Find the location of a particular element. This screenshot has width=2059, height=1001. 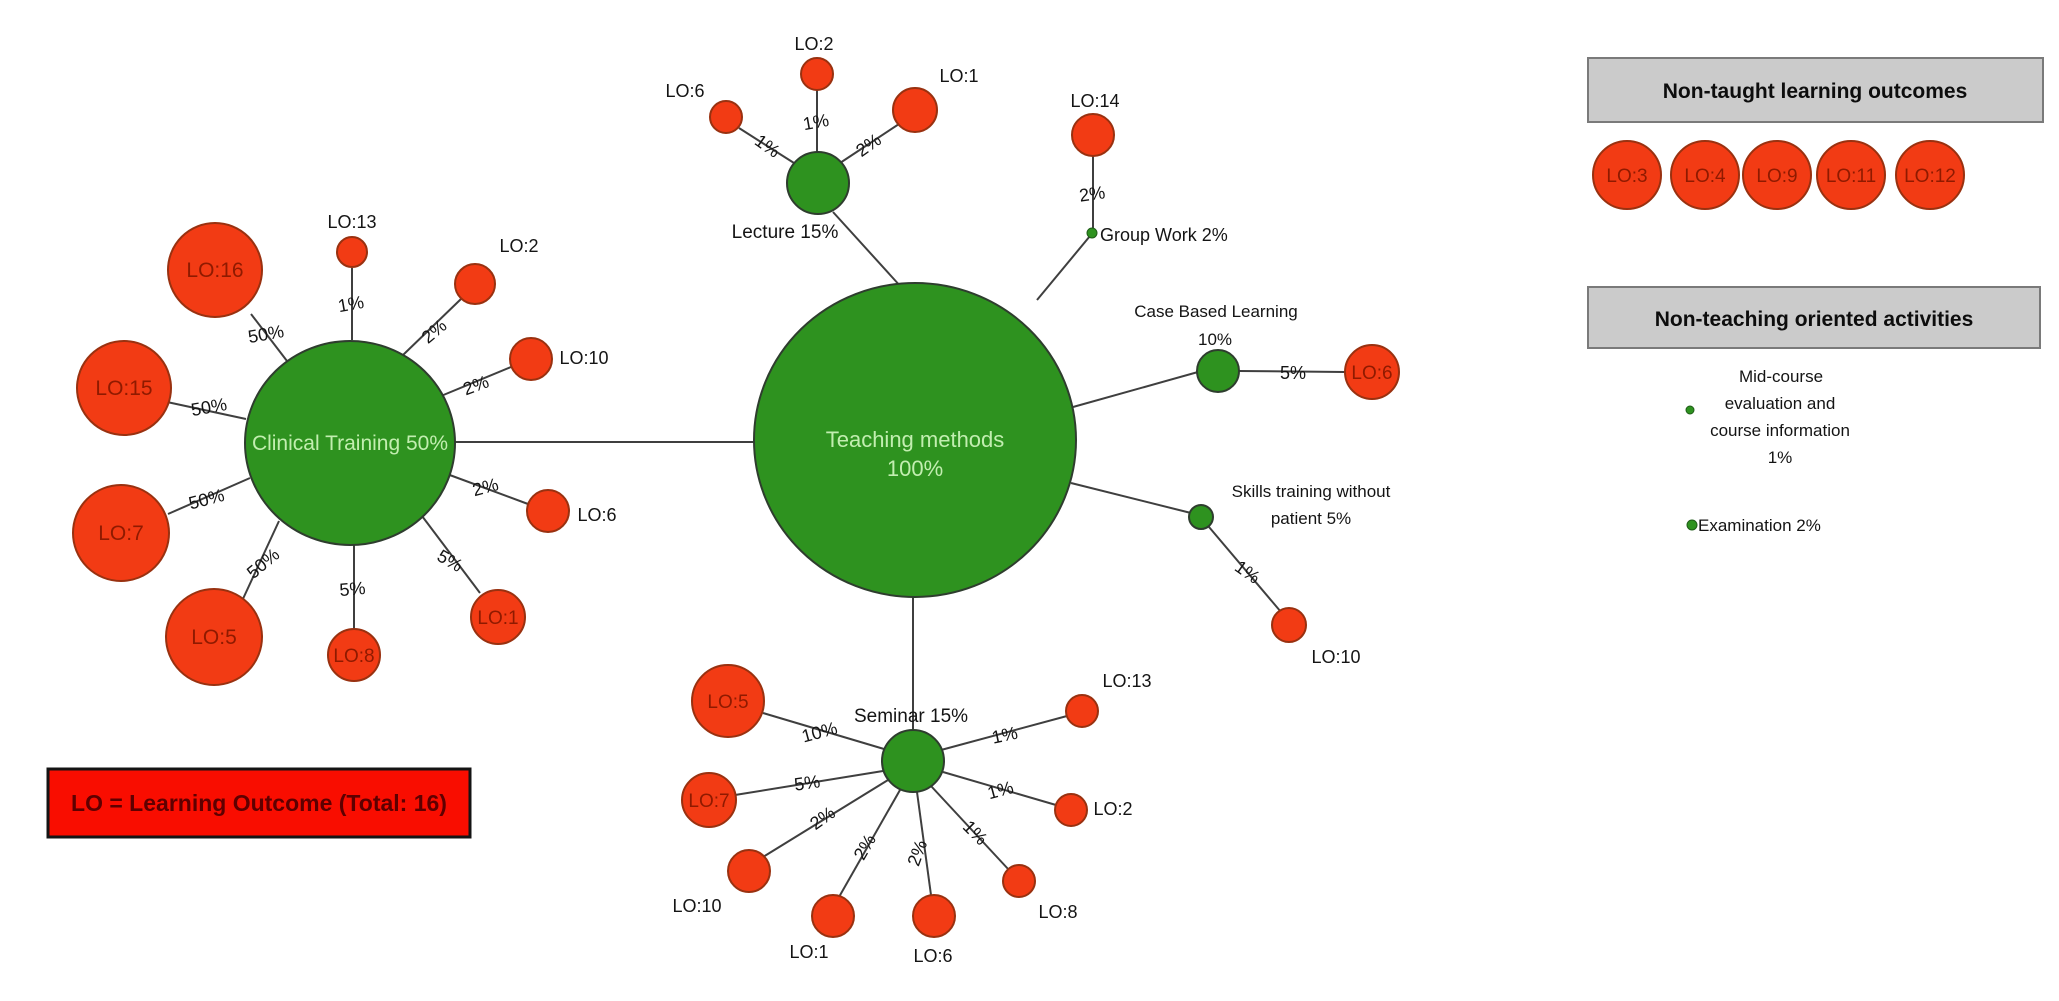

clinical-lo7-pct: 50% is located at coordinates (206, 499).